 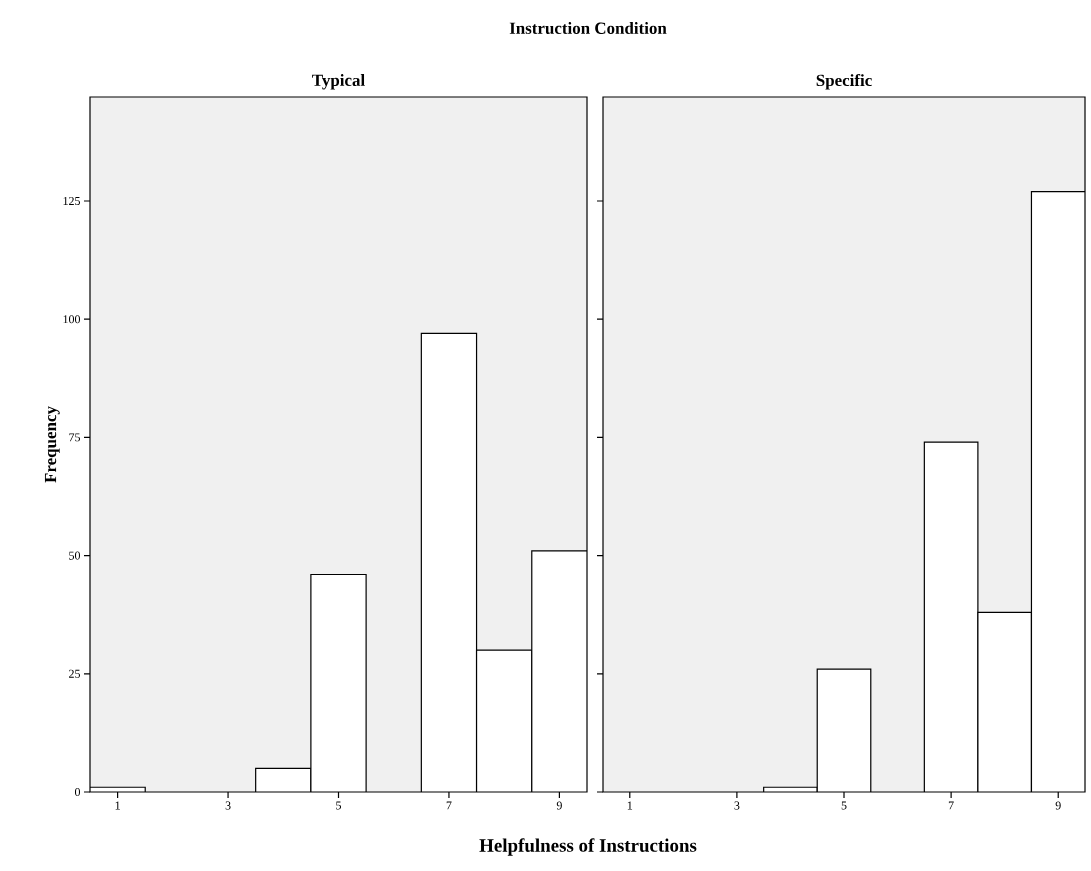 I want to click on chart-title: Specific, so click(x=844, y=81).